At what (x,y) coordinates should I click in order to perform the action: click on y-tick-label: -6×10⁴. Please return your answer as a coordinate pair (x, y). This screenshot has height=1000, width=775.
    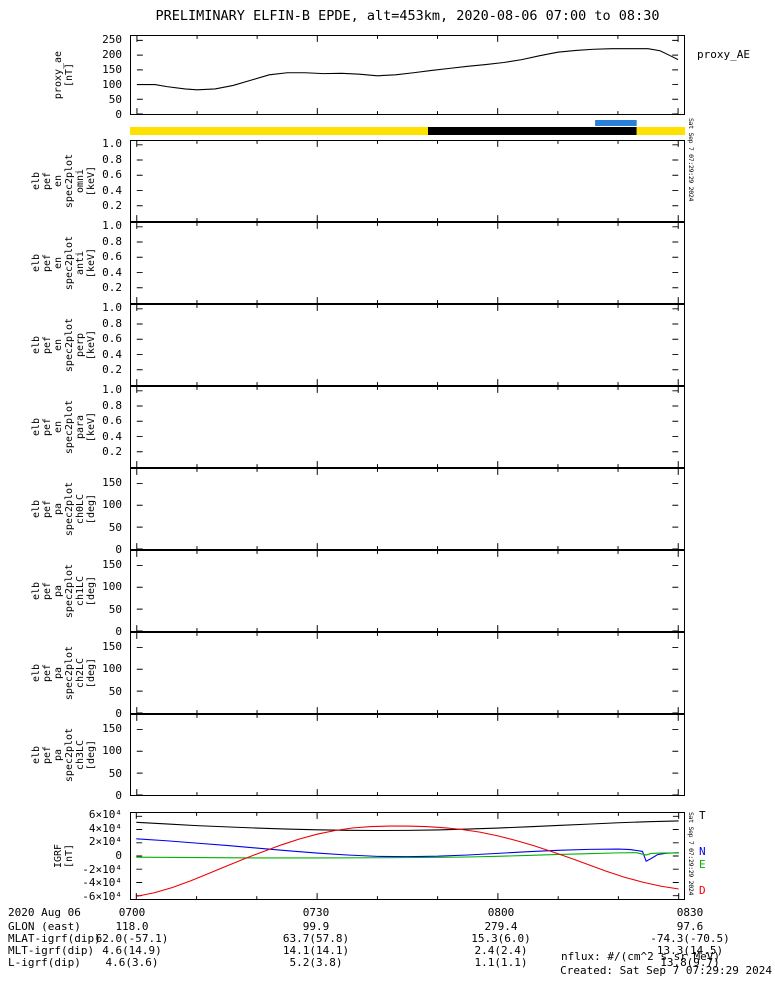
    Looking at the image, I should click on (102, 896).